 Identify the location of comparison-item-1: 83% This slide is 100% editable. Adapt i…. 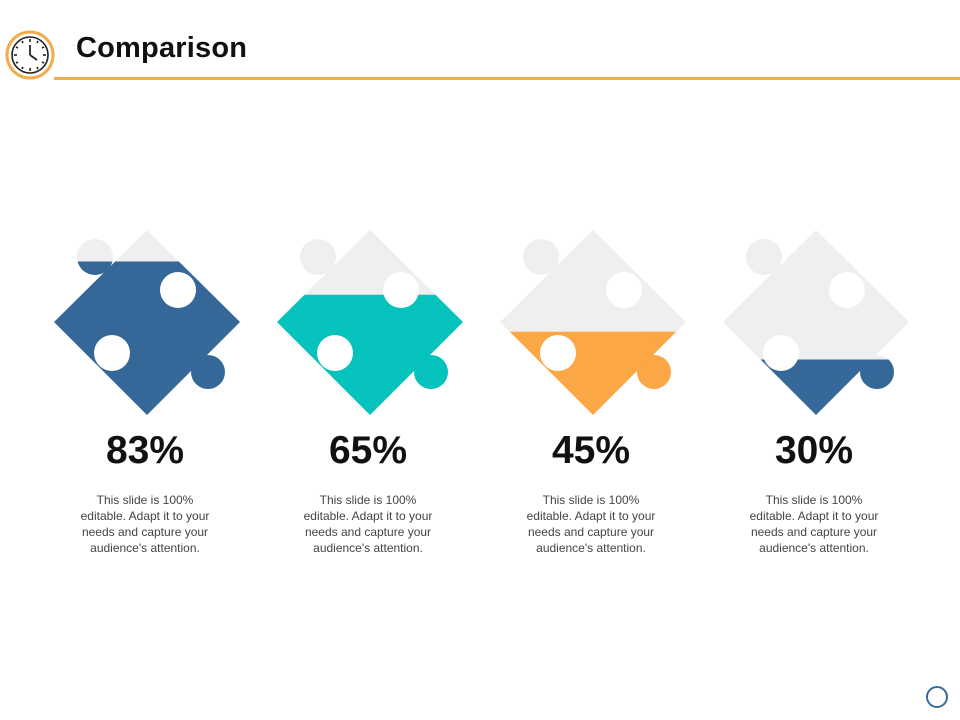
(150, 395).